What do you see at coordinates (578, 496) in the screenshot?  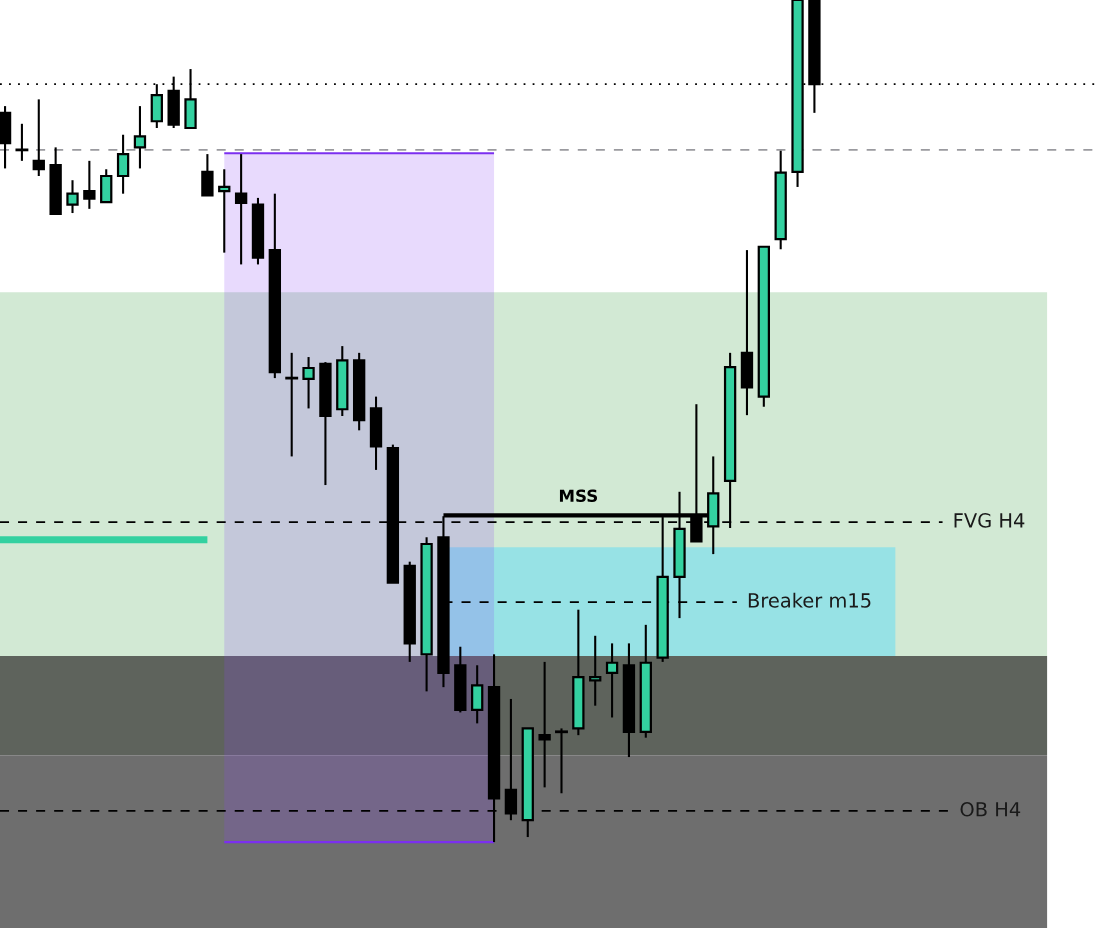 I see `ref-line-label: MSS` at bounding box center [578, 496].